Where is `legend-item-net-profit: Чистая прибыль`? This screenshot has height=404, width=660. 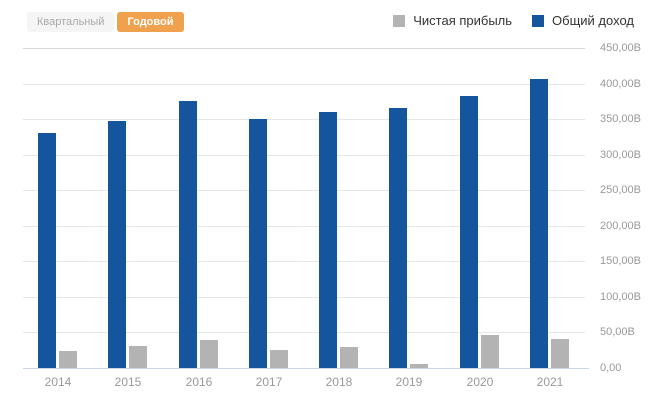
legend-item-net-profit: Чистая прибыль is located at coordinates (452, 20).